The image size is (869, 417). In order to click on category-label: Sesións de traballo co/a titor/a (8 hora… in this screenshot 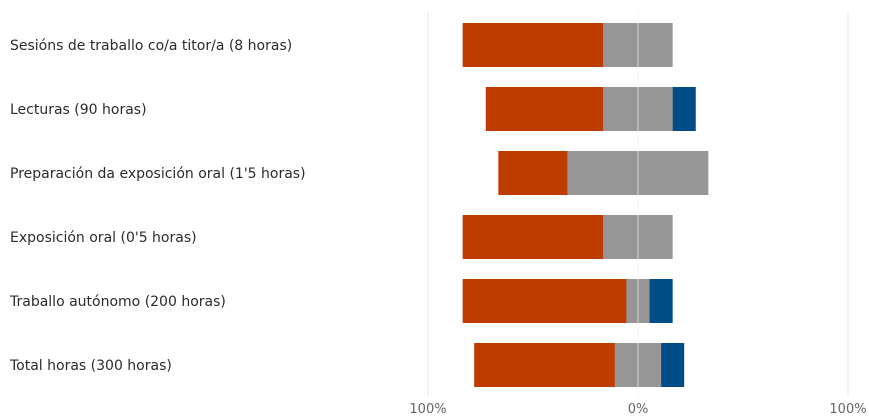, I will do `click(151, 46)`.